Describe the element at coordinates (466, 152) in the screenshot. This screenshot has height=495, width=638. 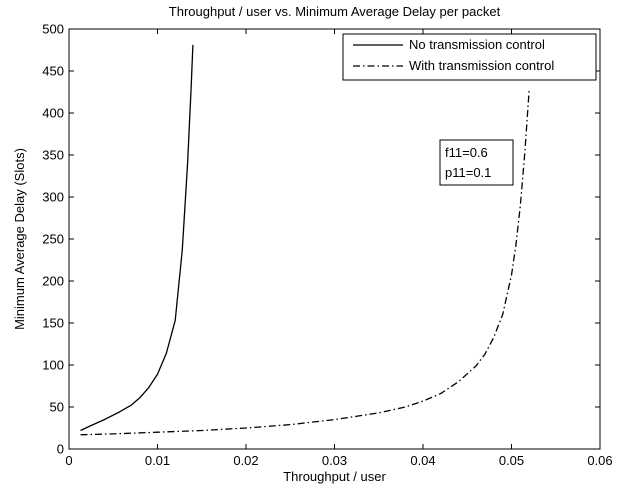
I see `annotation-f11: f11=0.6` at that location.